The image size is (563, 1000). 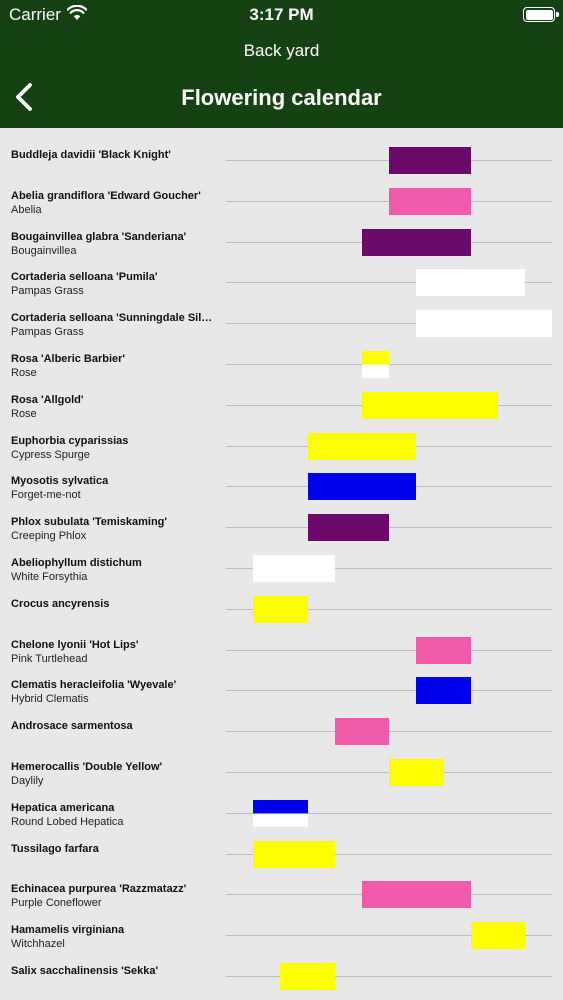 I want to click on plant-name: Abelia grandiflora 'Edward Goucher', so click(x=106, y=195).